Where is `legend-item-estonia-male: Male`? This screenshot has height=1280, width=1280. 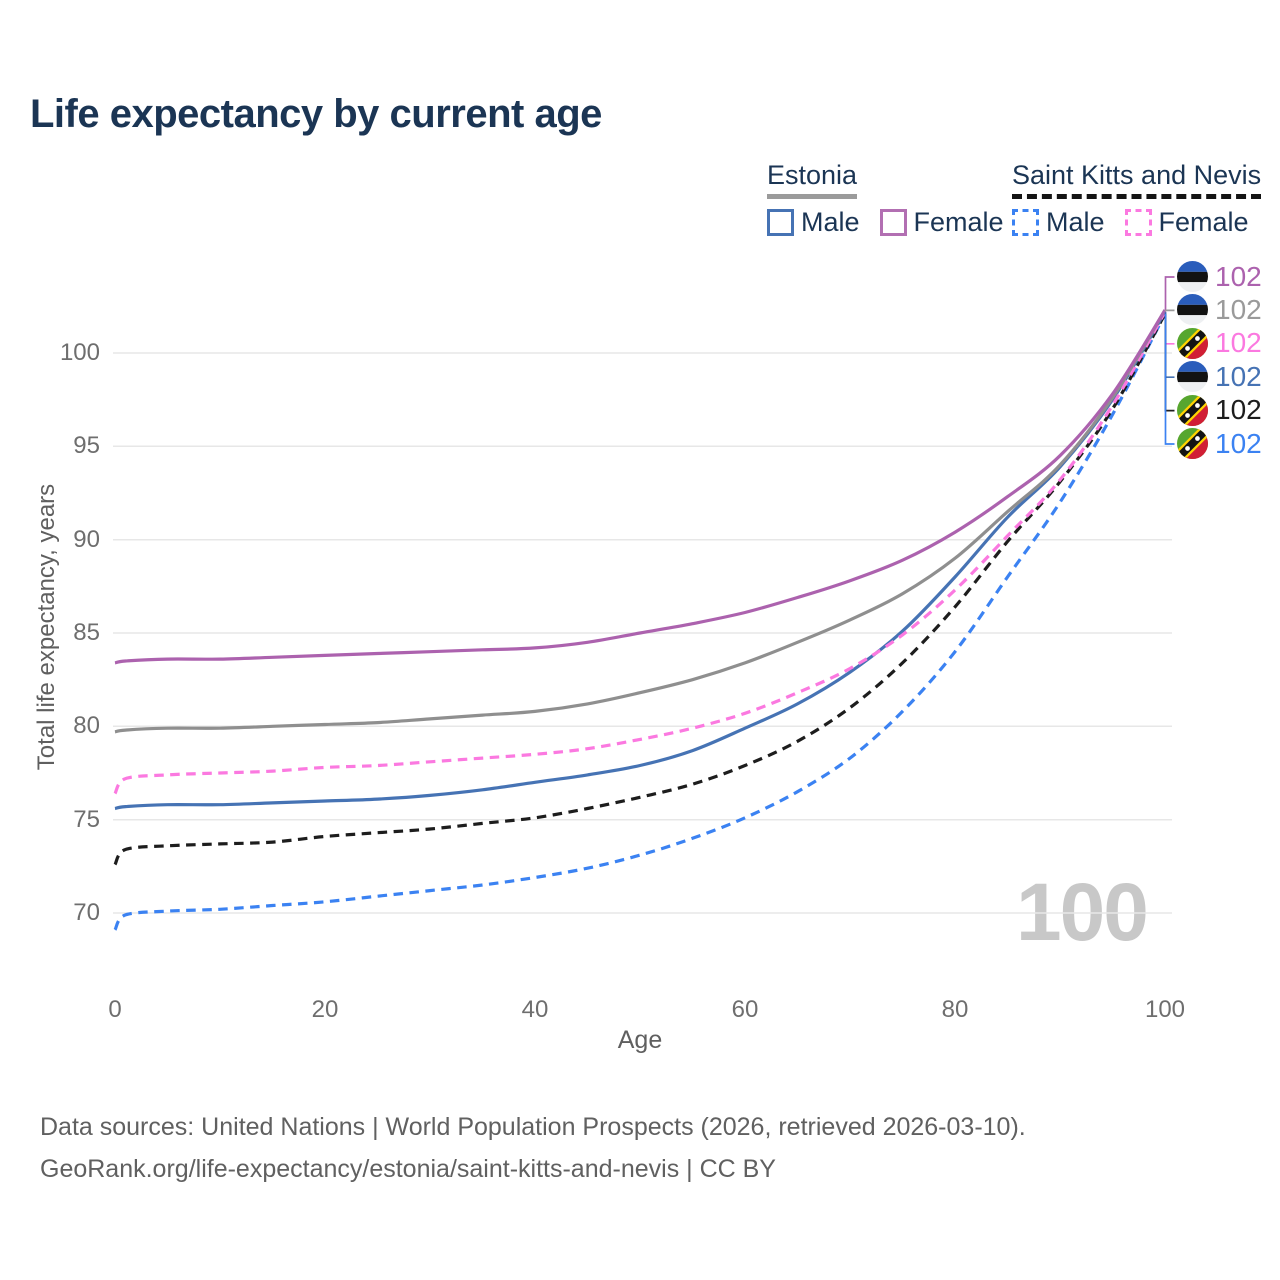 legend-item-estonia-male: Male is located at coordinates (813, 222).